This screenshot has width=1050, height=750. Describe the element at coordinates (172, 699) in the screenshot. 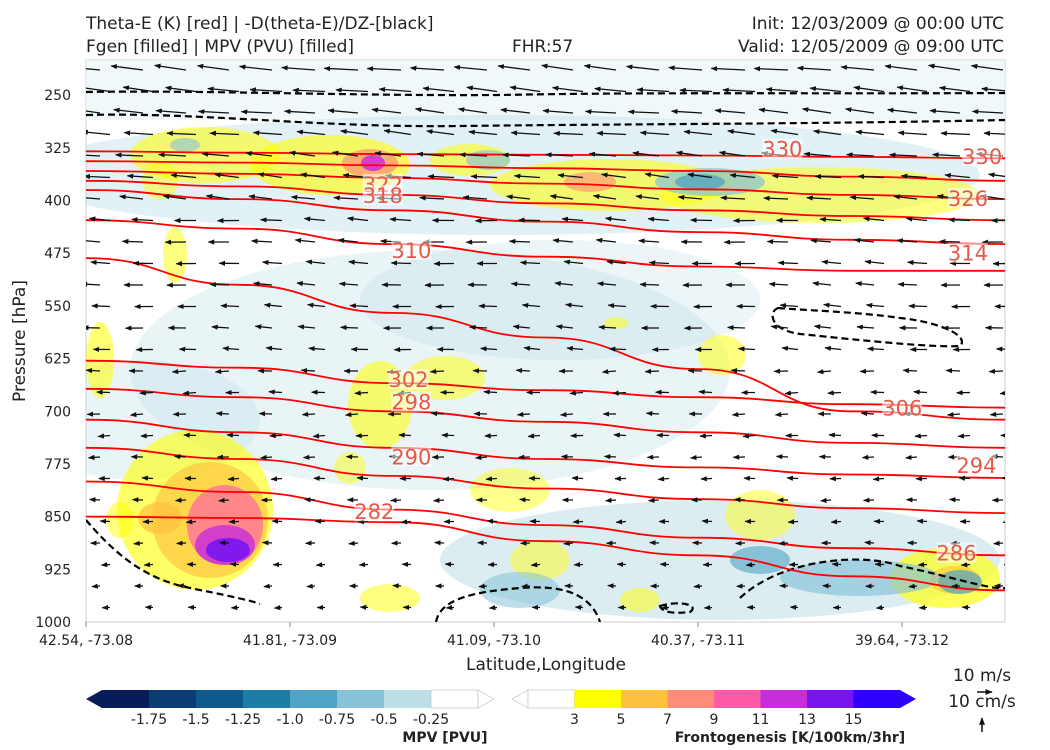

I see `mpv-colorbar-segment` at that location.